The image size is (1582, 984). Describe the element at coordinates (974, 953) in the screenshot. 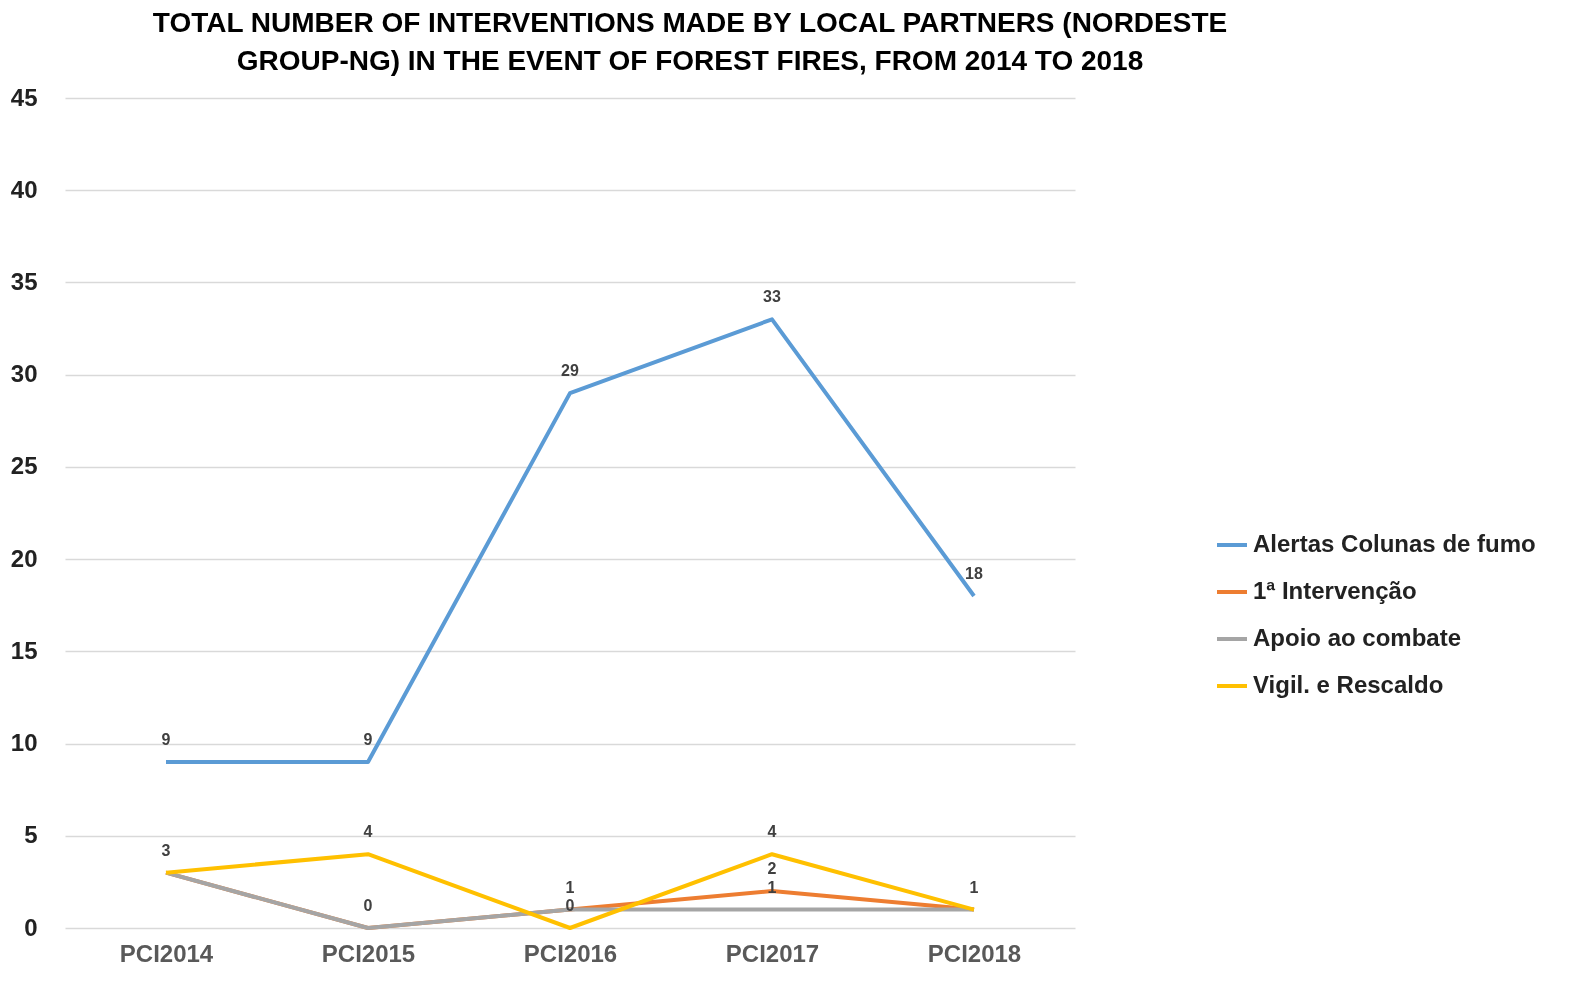

I see `x-tick-label: PCI2018` at that location.